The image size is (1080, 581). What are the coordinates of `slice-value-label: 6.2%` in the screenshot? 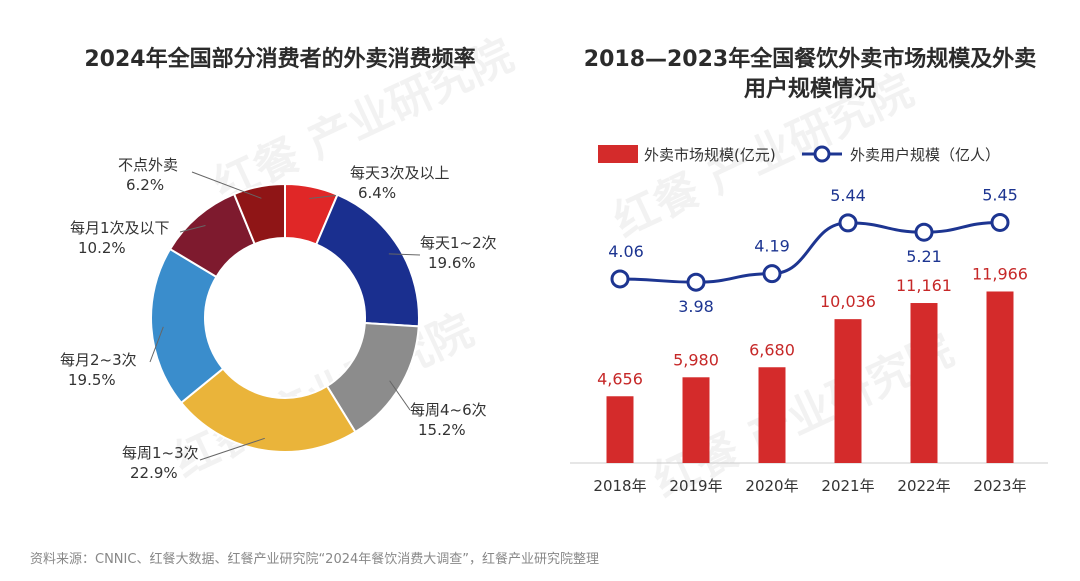 It's located at (145, 185).